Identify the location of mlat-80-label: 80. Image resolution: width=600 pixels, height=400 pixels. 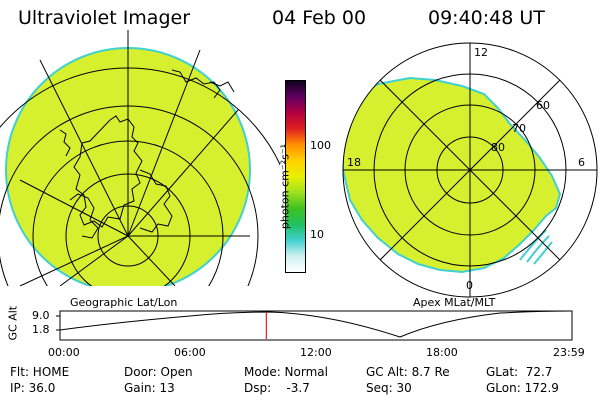
(498, 147).